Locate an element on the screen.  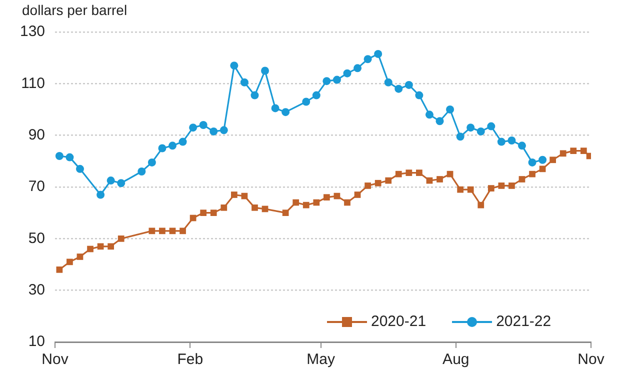
y-tick-label: 90 is located at coordinates (37, 135).